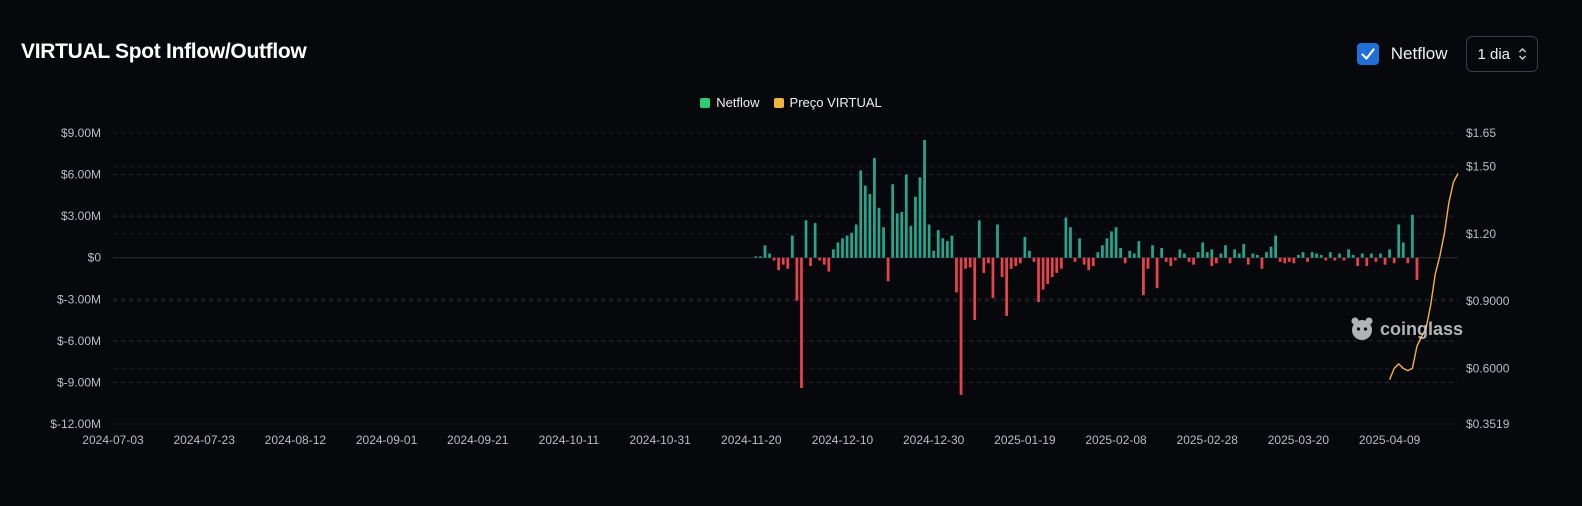 The image size is (1582, 506). What do you see at coordinates (1419, 53) in the screenshot?
I see `netflow-toggle-label: Netflow` at bounding box center [1419, 53].